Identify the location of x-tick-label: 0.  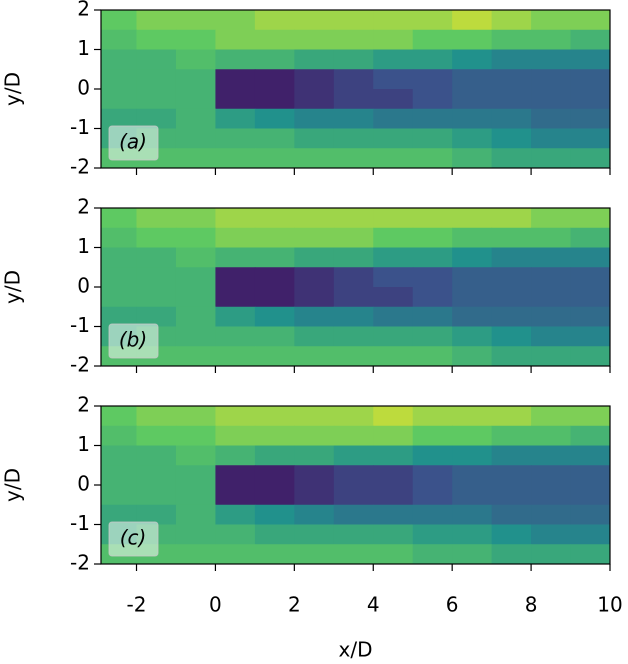
(215, 605).